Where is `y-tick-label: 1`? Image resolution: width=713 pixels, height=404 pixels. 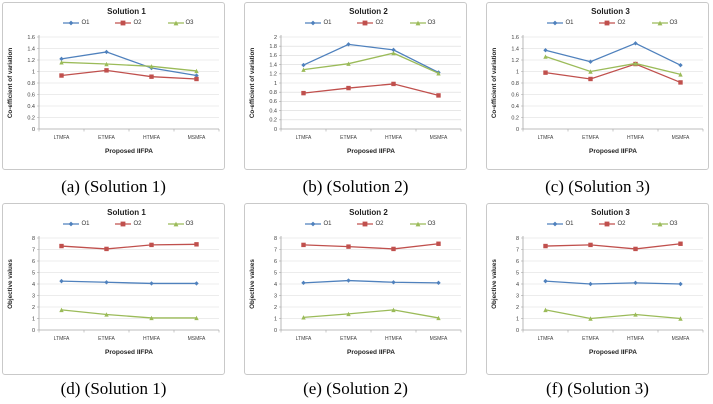 y-tick-label: 1 is located at coordinates (517, 72).